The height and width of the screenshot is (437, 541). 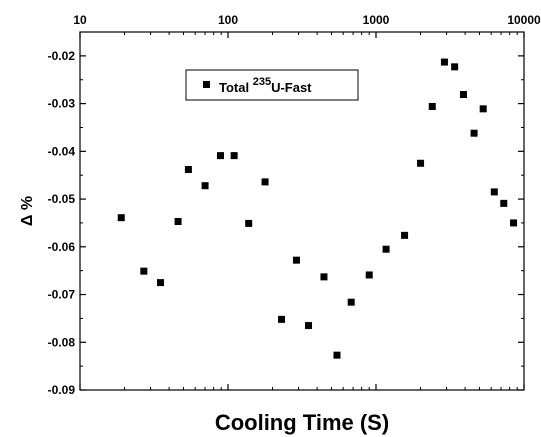 What do you see at coordinates (27, 211) in the screenshot?
I see `y-axis-title: Δ %` at bounding box center [27, 211].